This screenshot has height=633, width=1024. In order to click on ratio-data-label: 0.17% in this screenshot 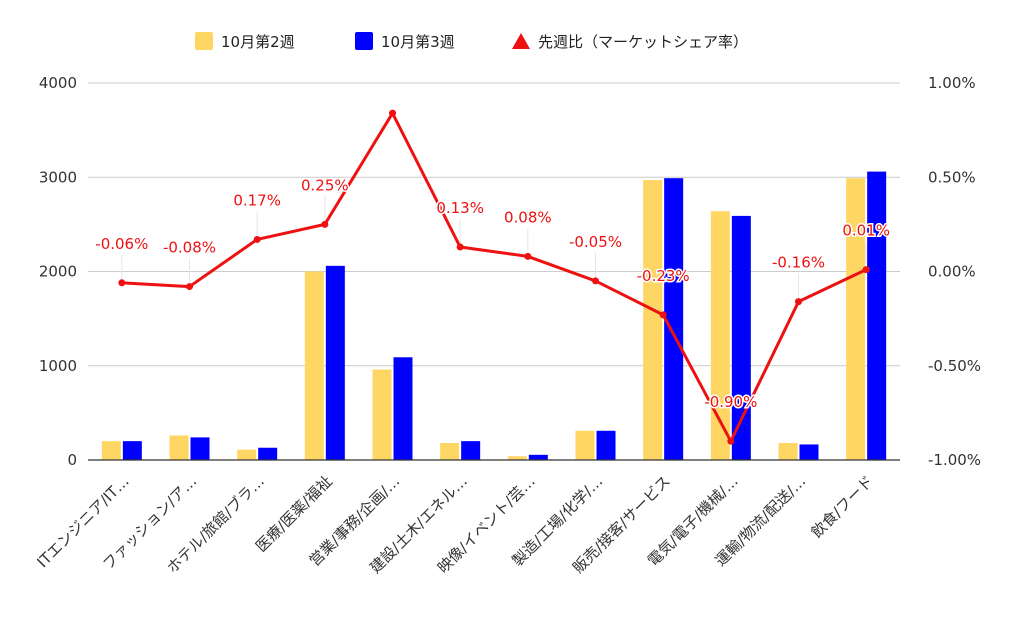, I will do `click(257, 200)`.